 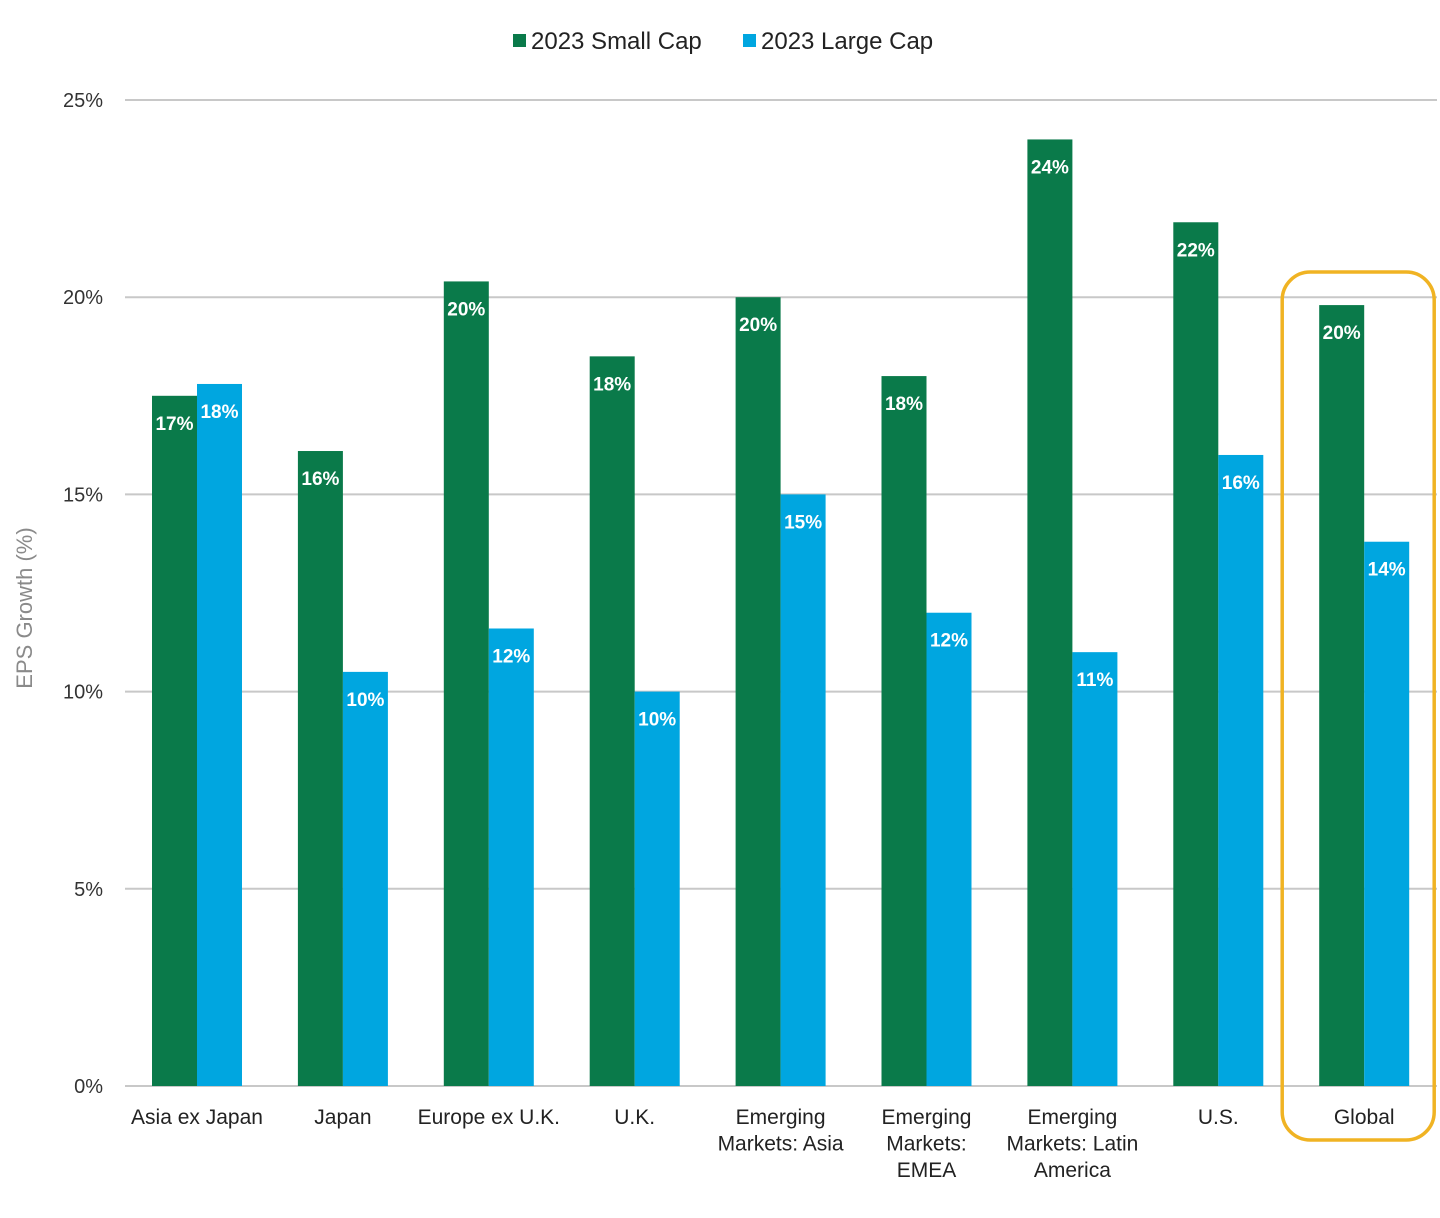 I want to click on category-label: Emerging Markets: Asia, so click(x=781, y=1131).